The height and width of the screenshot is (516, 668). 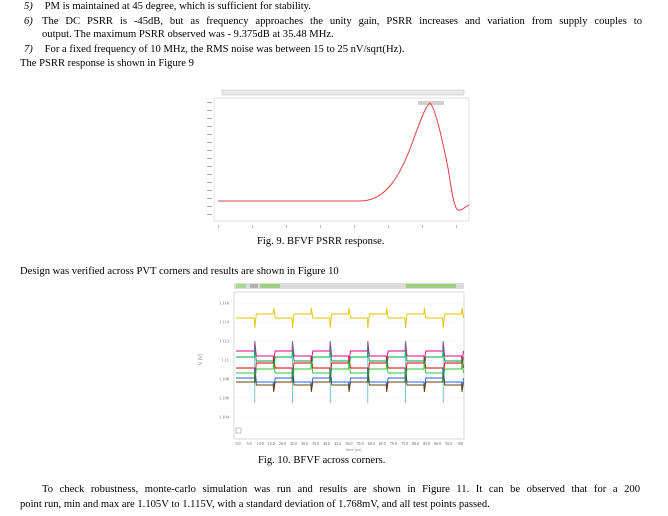 I want to click on x-tick-label: 50.0, so click(x=349, y=443).